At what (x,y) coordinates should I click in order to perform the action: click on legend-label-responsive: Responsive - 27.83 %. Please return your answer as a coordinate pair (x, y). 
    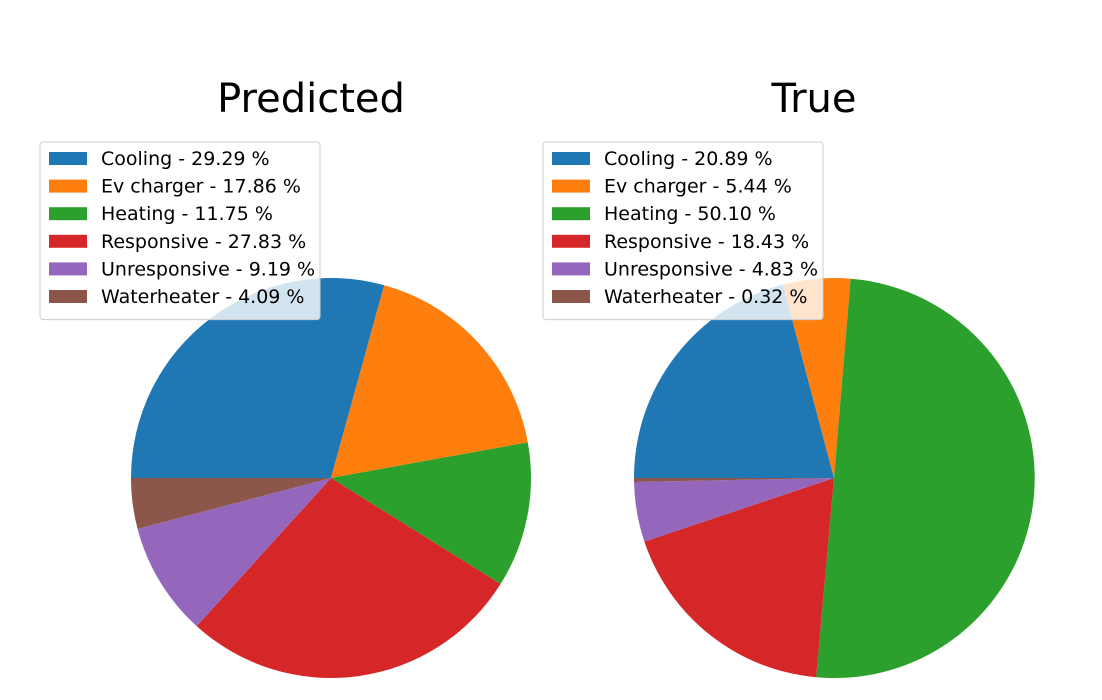
    Looking at the image, I should click on (203, 242).